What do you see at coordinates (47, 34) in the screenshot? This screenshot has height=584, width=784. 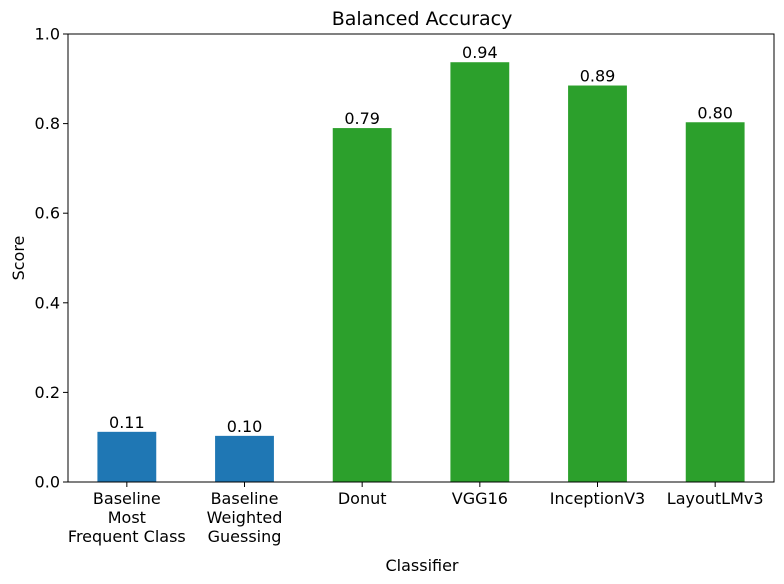 I see `y-tick-label: 1.0` at bounding box center [47, 34].